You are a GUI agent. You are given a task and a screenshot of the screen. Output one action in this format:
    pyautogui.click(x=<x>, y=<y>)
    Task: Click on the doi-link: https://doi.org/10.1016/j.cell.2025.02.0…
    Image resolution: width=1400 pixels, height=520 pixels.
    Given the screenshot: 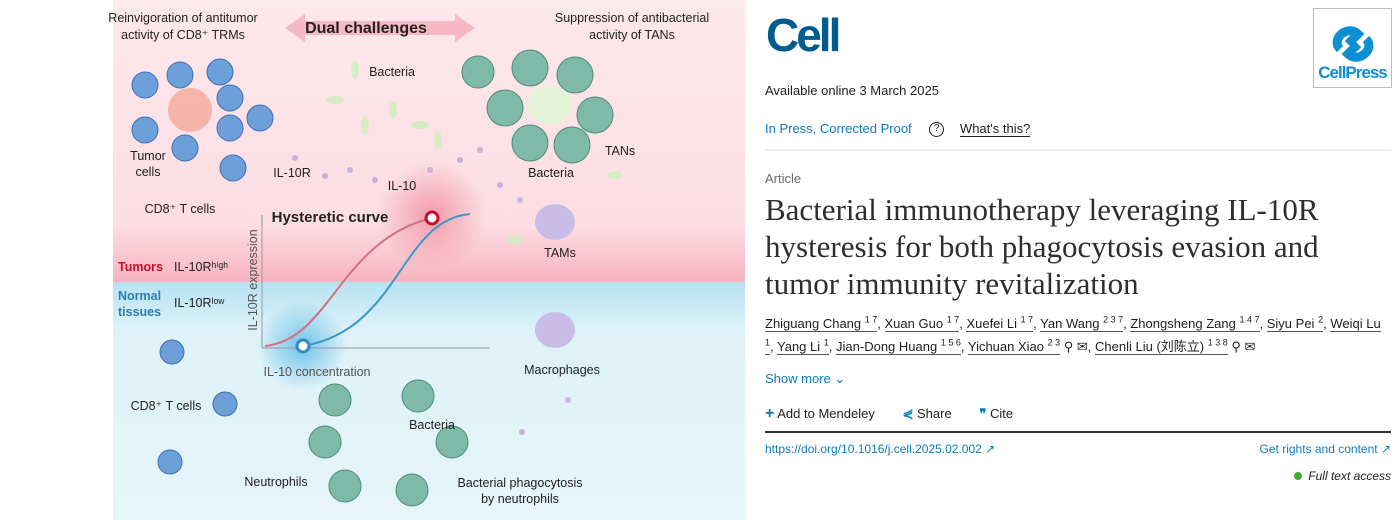 What is the action you would take?
    pyautogui.click(x=880, y=449)
    